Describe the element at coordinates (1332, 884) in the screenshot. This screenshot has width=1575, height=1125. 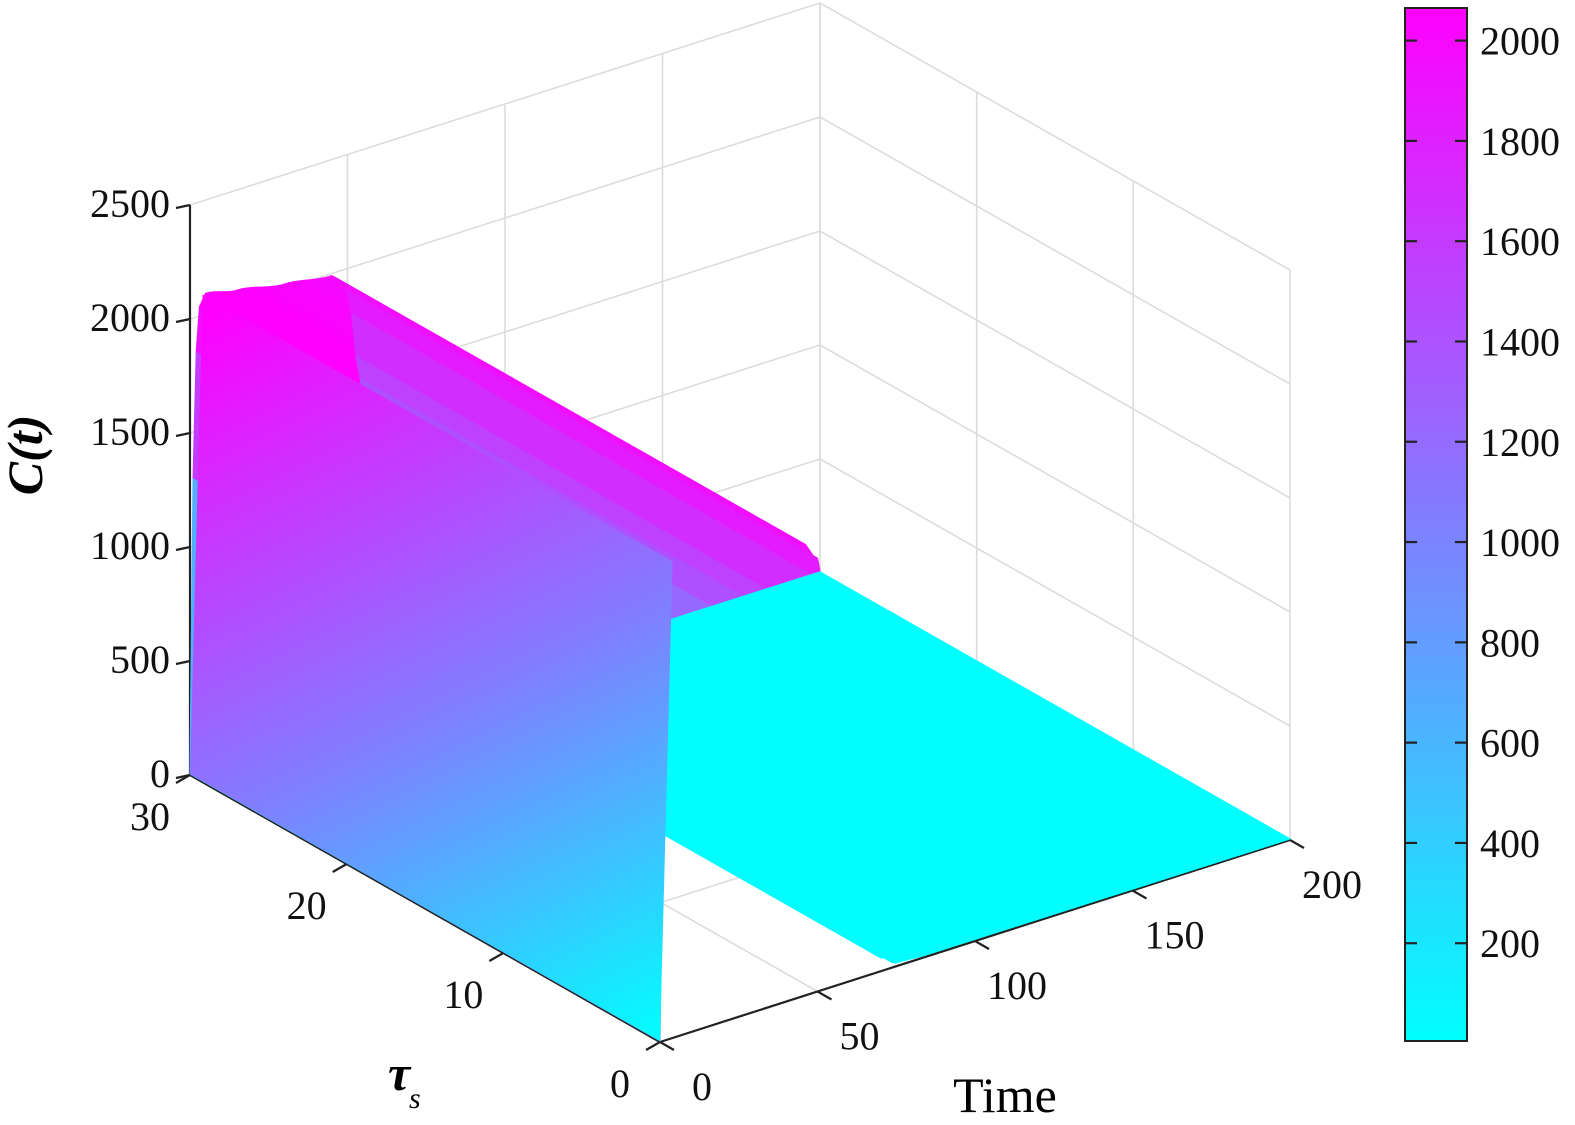
I see `time-tick-label: 200` at that location.